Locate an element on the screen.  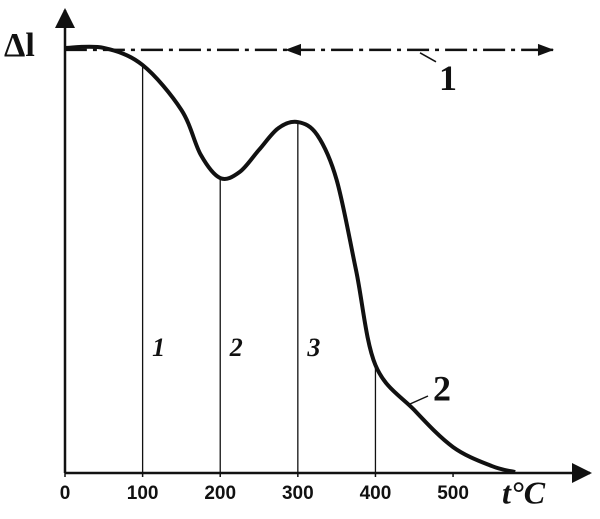
y-axis-label: Δl is located at coordinates (19, 45).